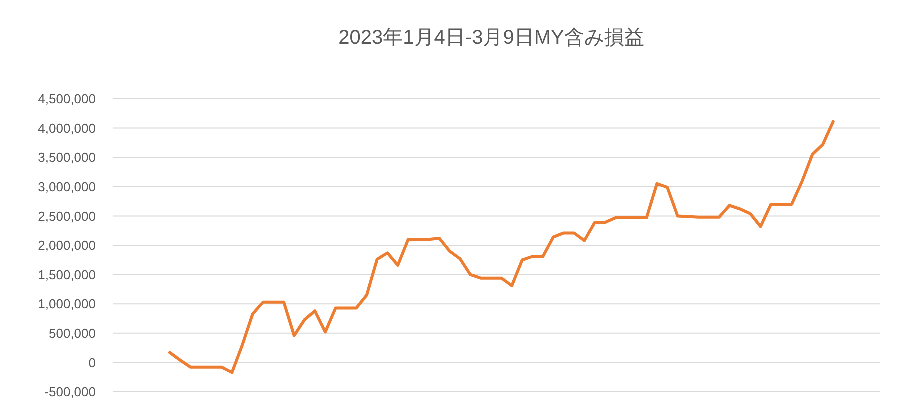  Describe the element at coordinates (491, 38) in the screenshot. I see `chart-title: 2023年1月4日-3月9日MY含み損益` at that location.